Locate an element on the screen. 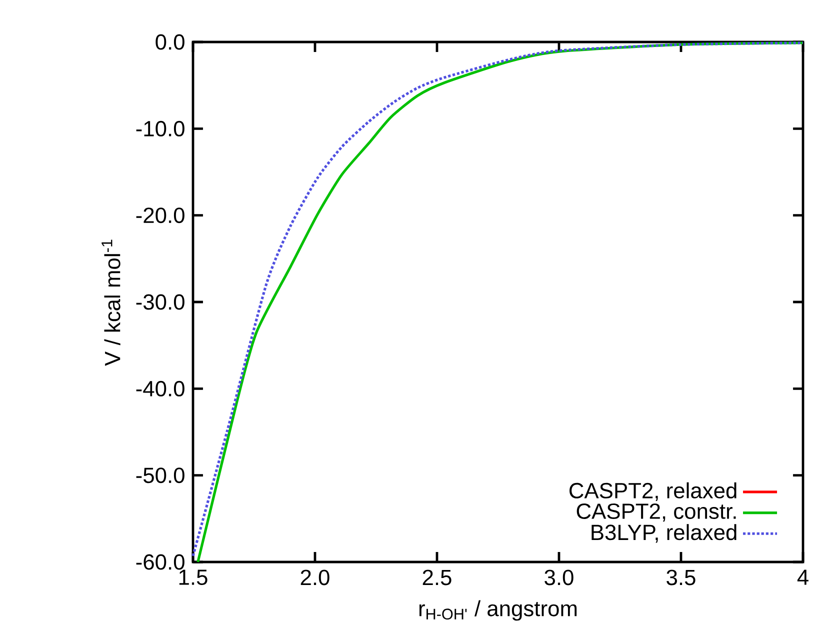 The height and width of the screenshot is (642, 817). y-tick-label: -20.0 is located at coordinates (160, 216).